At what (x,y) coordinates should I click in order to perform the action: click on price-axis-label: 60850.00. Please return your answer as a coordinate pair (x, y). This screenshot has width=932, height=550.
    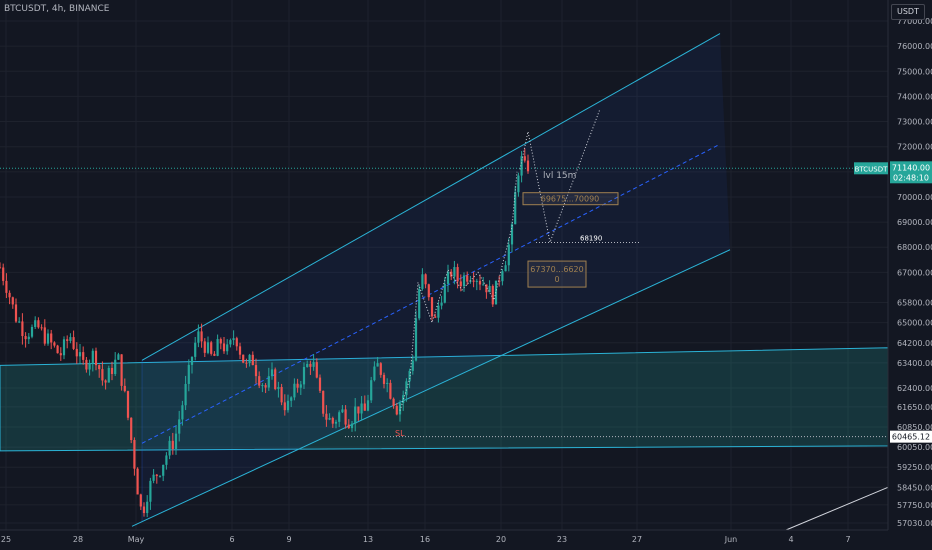
    Looking at the image, I should click on (914, 427).